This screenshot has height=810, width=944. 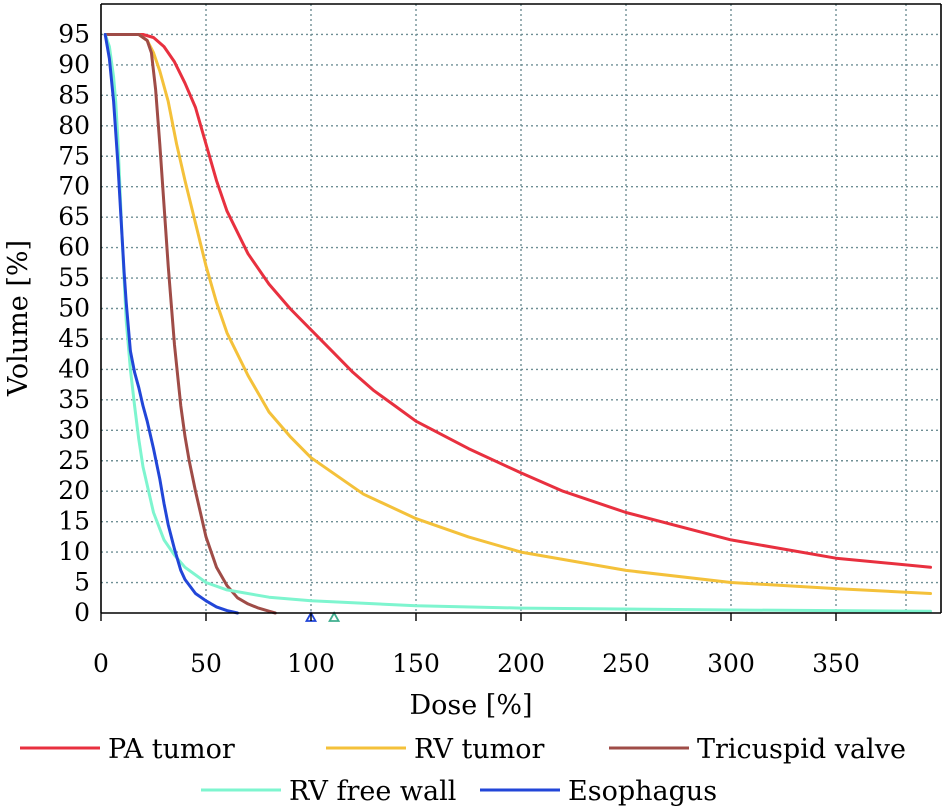 What do you see at coordinates (74, 125) in the screenshot?
I see `y-tick-label: 80` at bounding box center [74, 125].